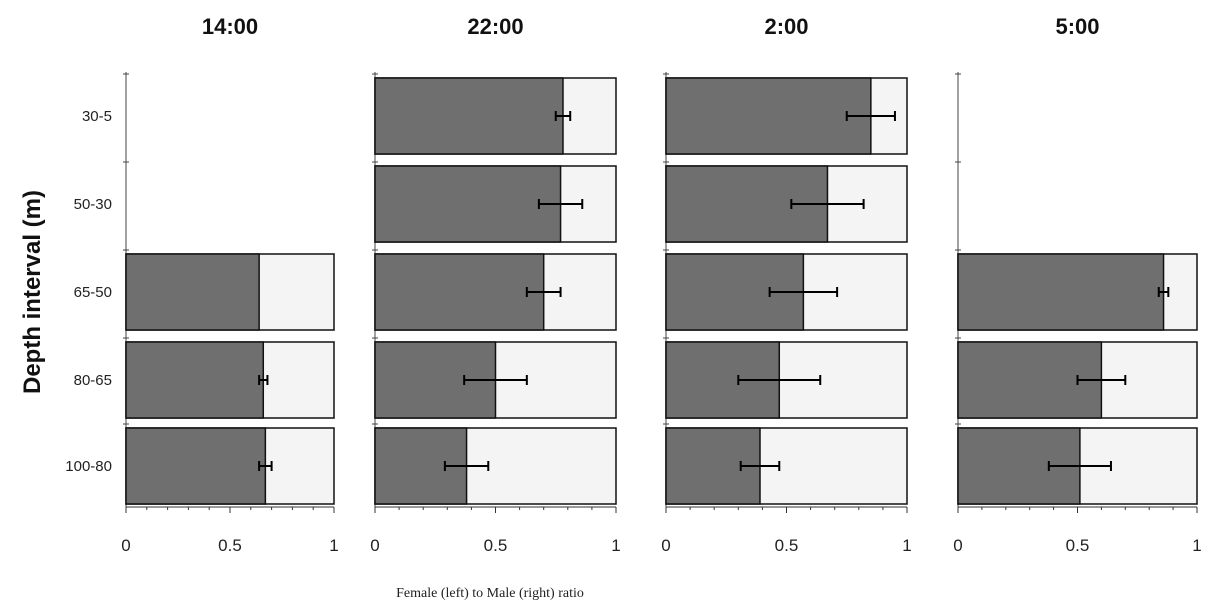 Image resolution: width=1205 pixels, height=603 pixels. What do you see at coordinates (93, 292) in the screenshot?
I see `category-label: 65-50` at bounding box center [93, 292].